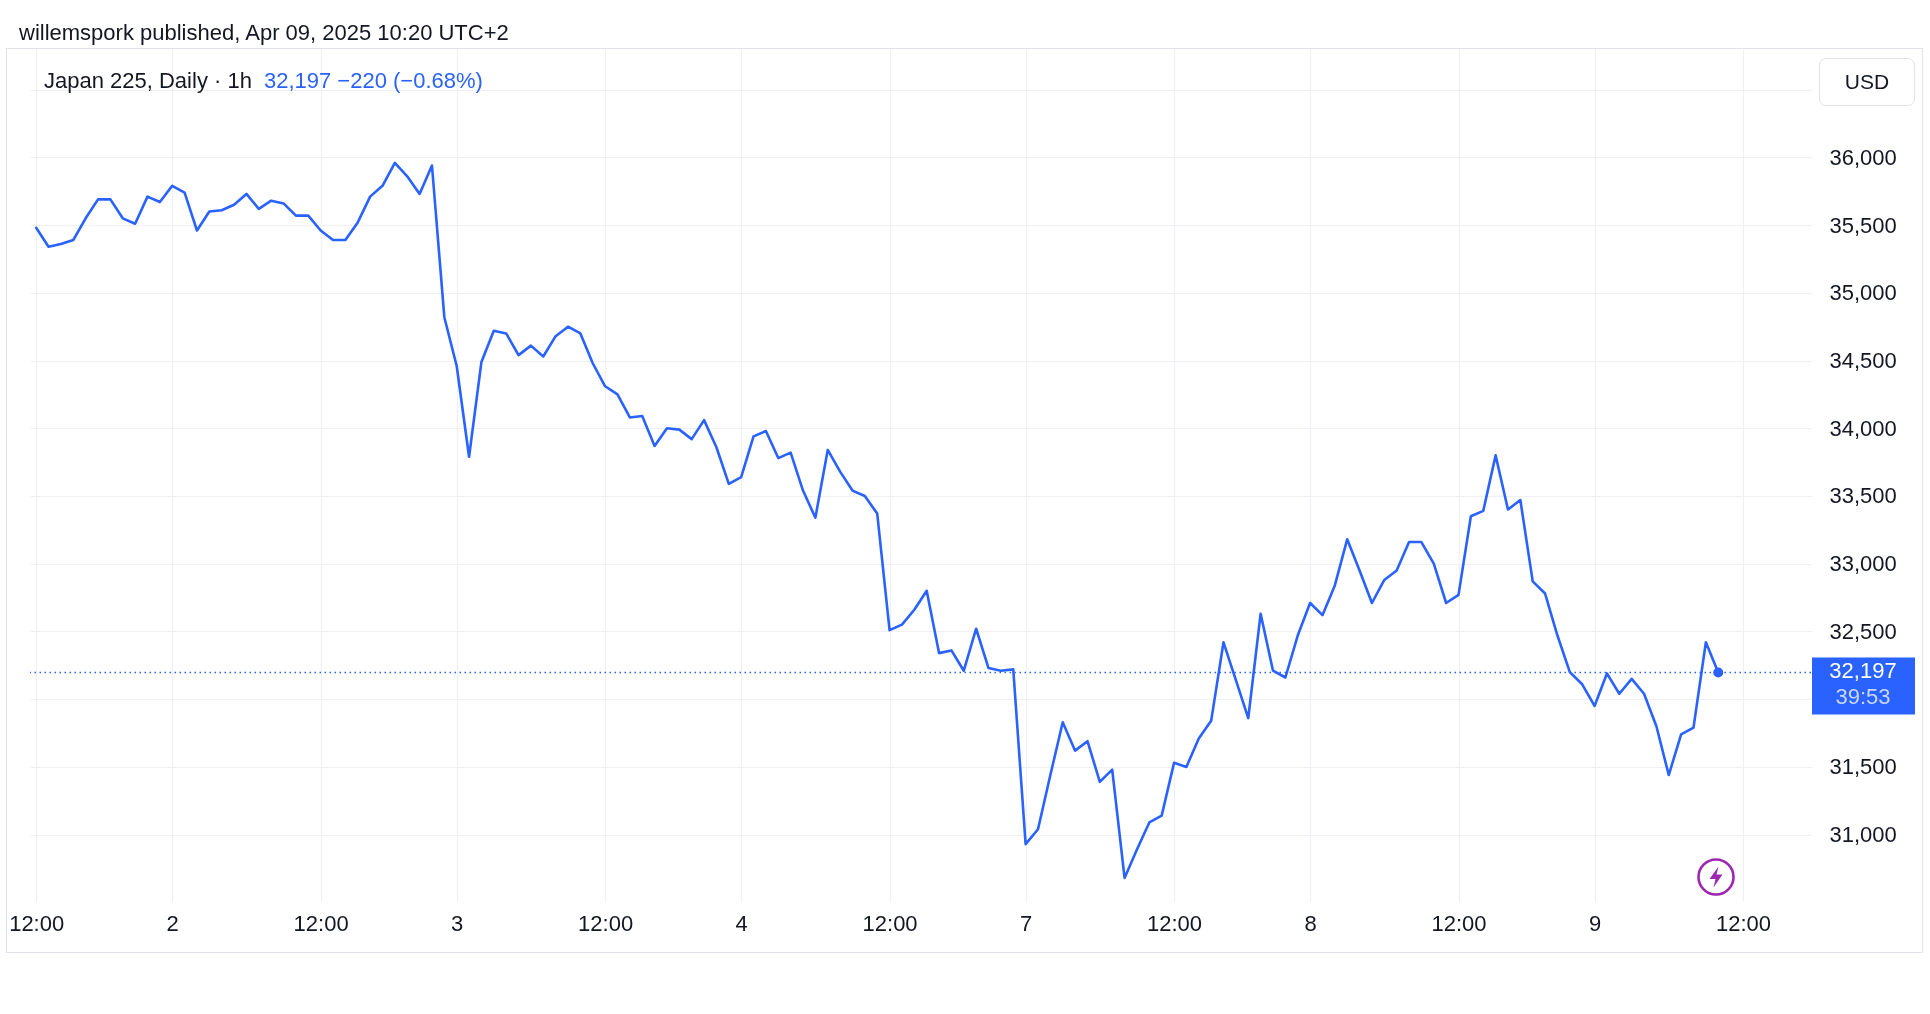 This screenshot has height=1014, width=1930. Describe the element at coordinates (148, 80) in the screenshot. I see `text: Japan 225, Daily · 1h` at that location.